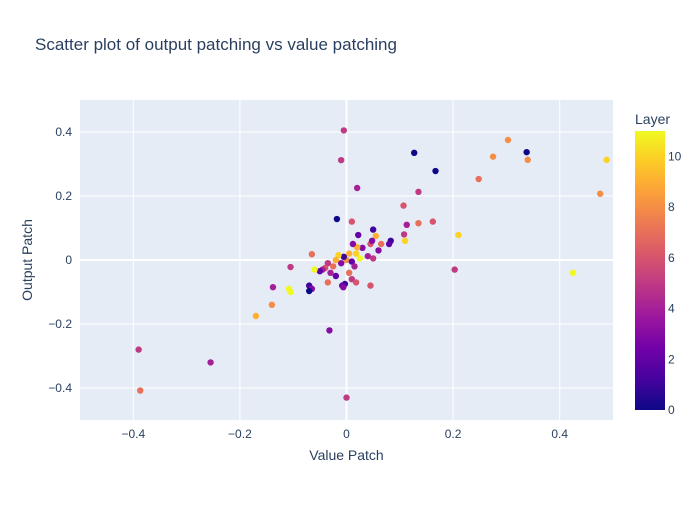 Image resolution: width=700 pixels, height=505 pixels. Describe the element at coordinates (453, 434) in the screenshot. I see `x-tick-label: 0.2` at that location.